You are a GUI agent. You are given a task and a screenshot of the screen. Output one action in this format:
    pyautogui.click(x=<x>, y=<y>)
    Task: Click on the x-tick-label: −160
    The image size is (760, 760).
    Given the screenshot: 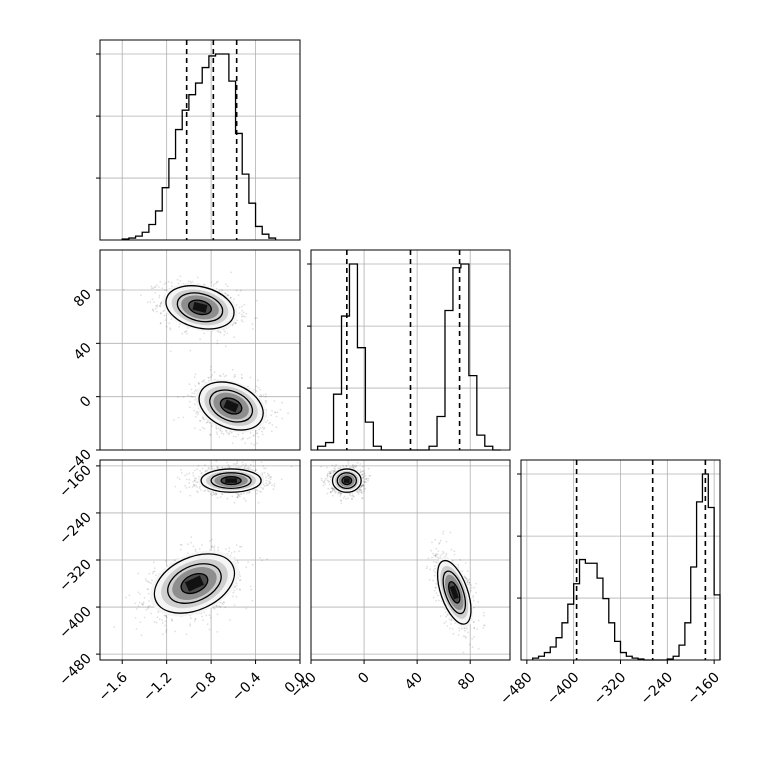 What is the action you would take?
    pyautogui.click(x=703, y=689)
    